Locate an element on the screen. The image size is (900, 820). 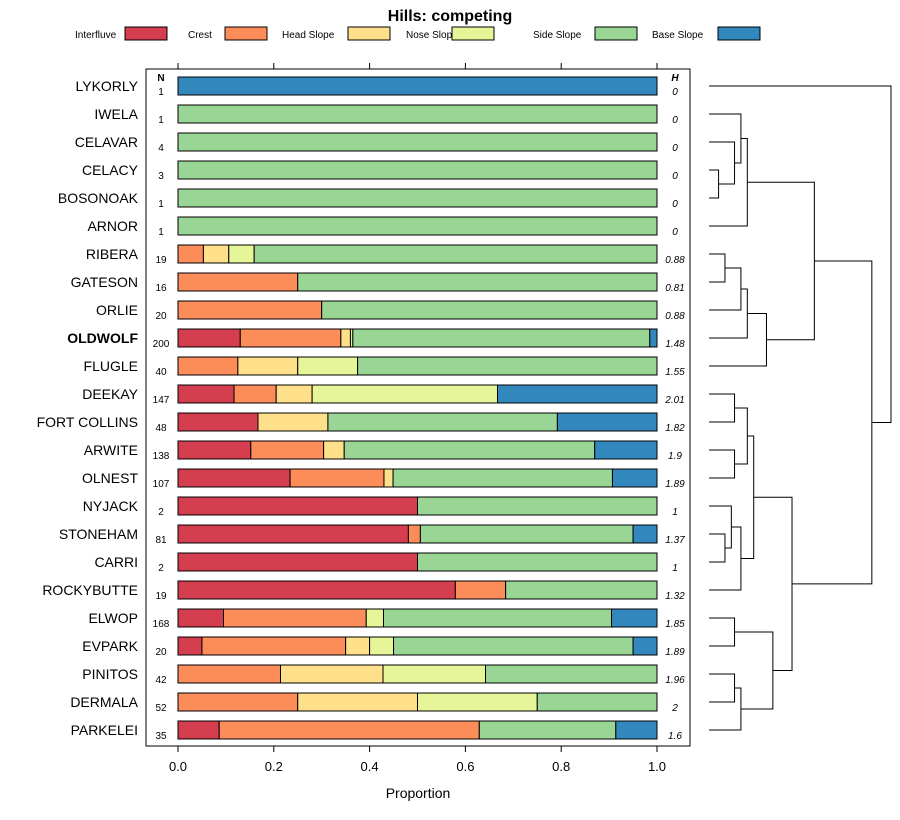
row-label: IWELA is located at coordinates (116, 114).